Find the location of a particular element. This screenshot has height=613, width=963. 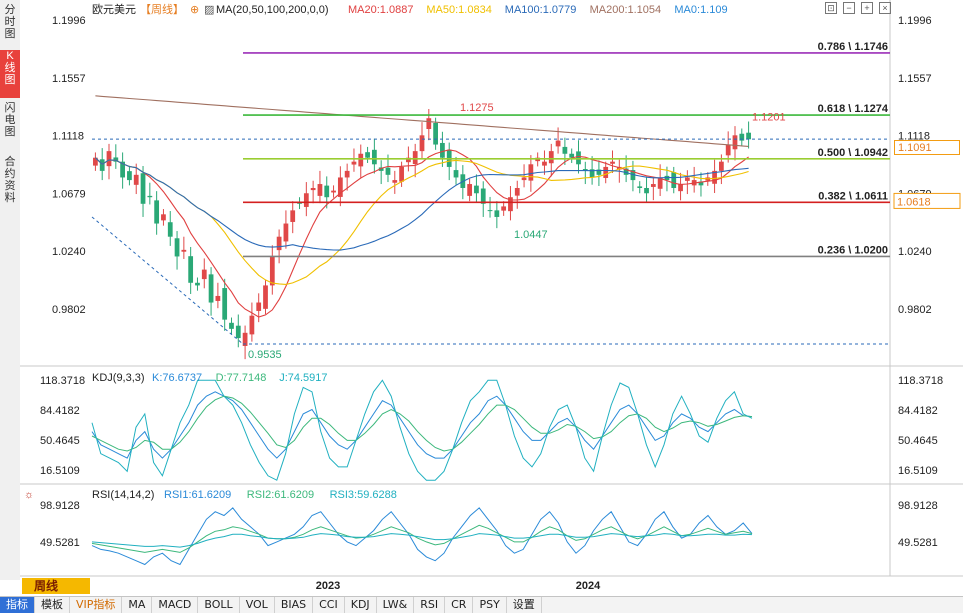

chart-controls: ⊡ − + × is located at coordinates (858, 8).